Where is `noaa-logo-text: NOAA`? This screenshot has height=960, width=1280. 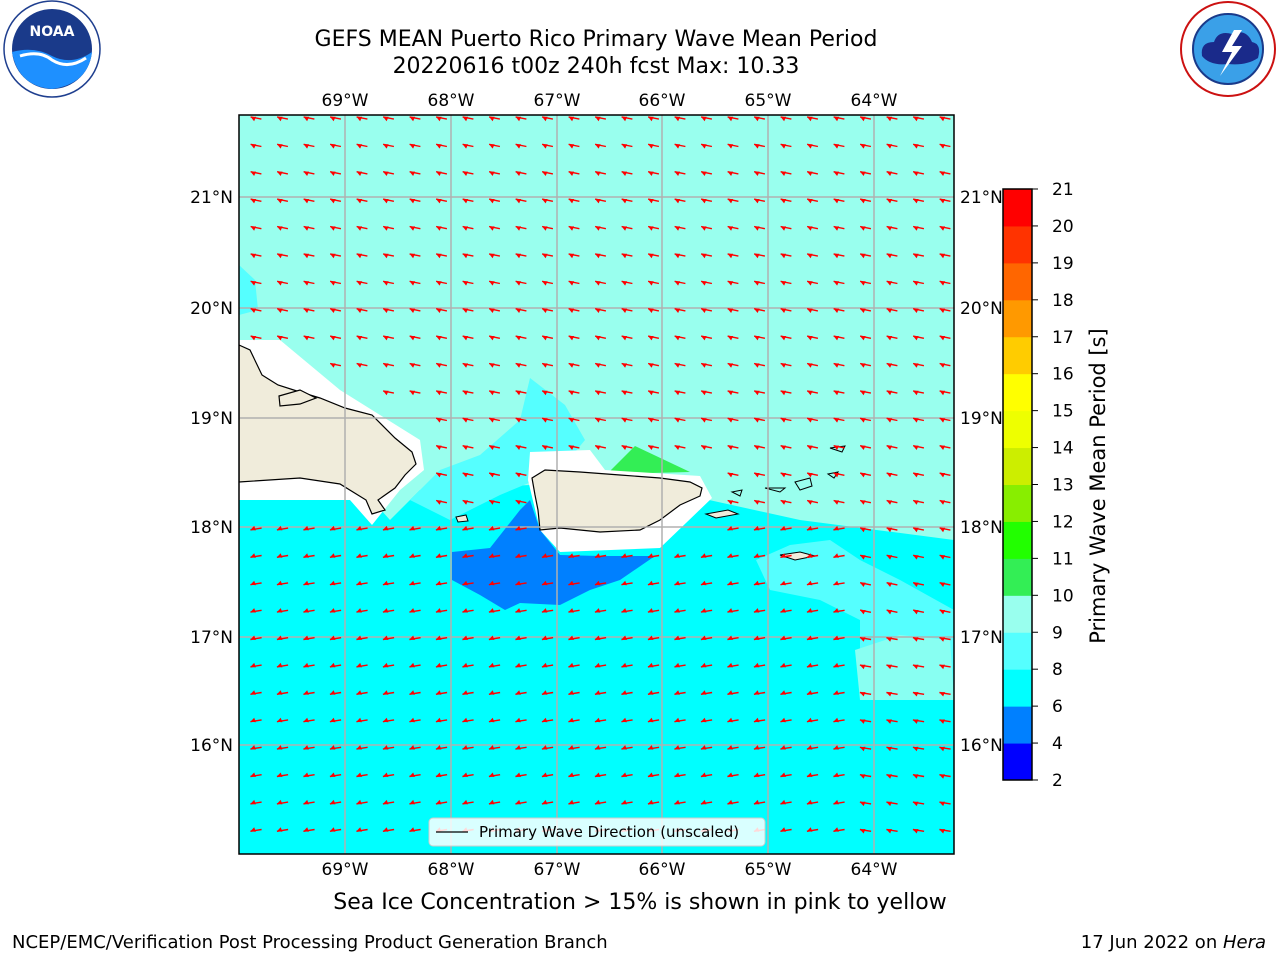 noaa-logo-text: NOAA is located at coordinates (52, 32).